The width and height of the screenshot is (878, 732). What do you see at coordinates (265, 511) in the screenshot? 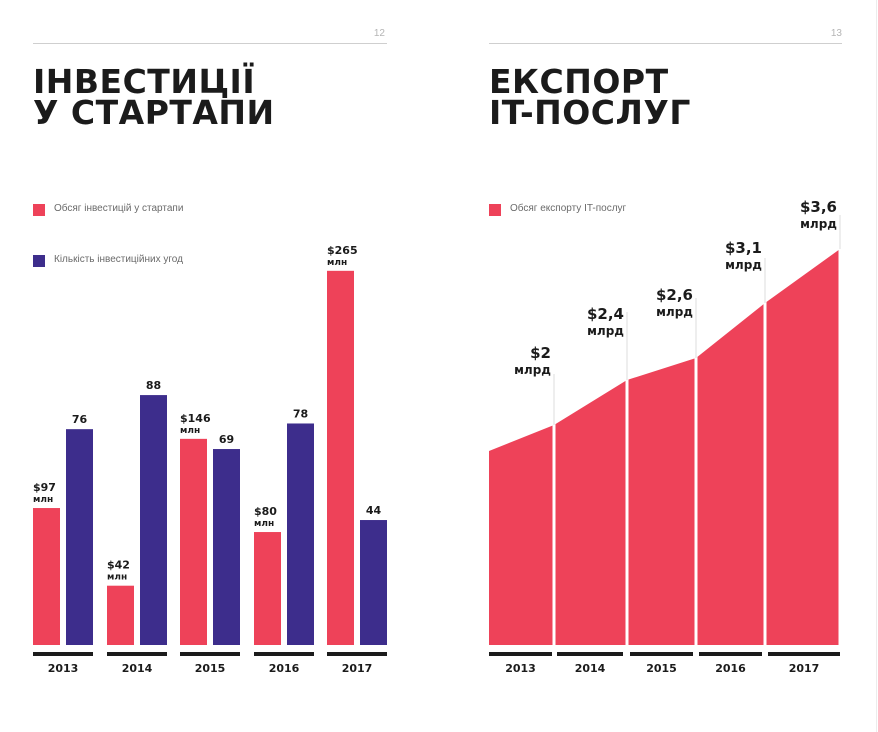
I see `bar-value-label: $80` at bounding box center [265, 511].